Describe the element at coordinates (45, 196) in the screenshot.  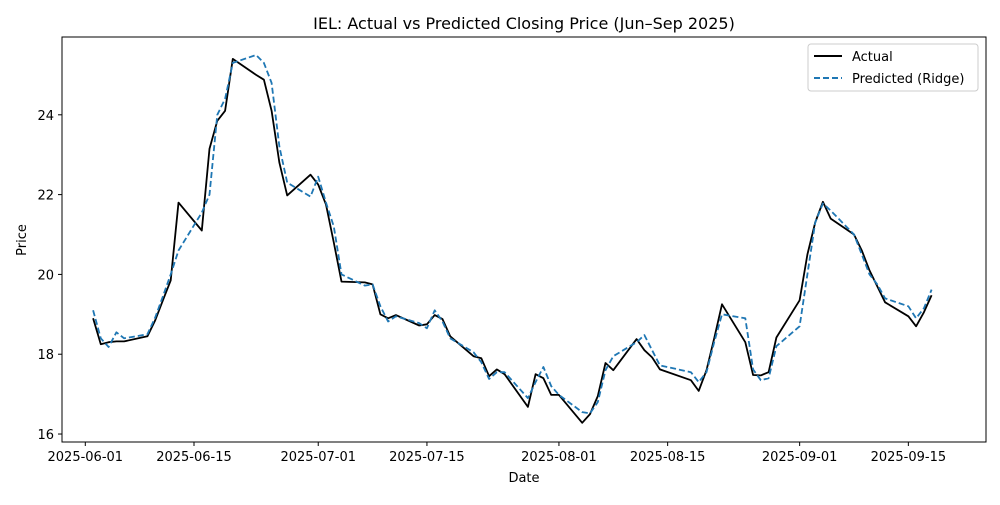
I see `y-tick-label: 22` at that location.